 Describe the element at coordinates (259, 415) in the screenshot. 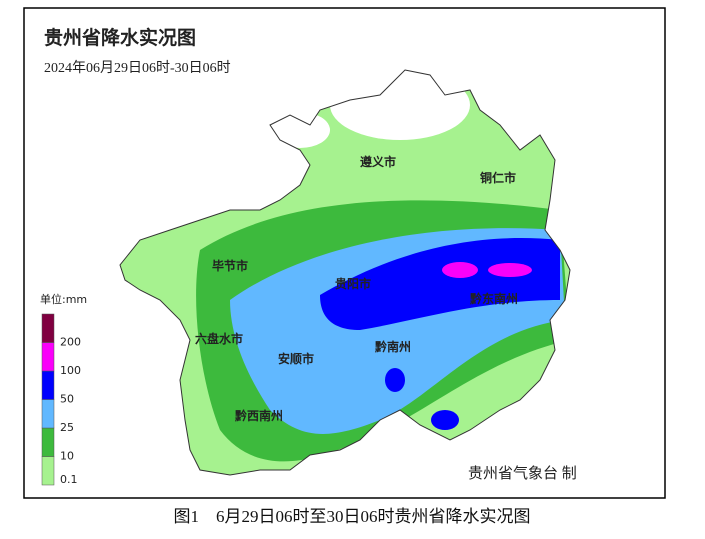

I see `city-label: 黔西南州` at that location.